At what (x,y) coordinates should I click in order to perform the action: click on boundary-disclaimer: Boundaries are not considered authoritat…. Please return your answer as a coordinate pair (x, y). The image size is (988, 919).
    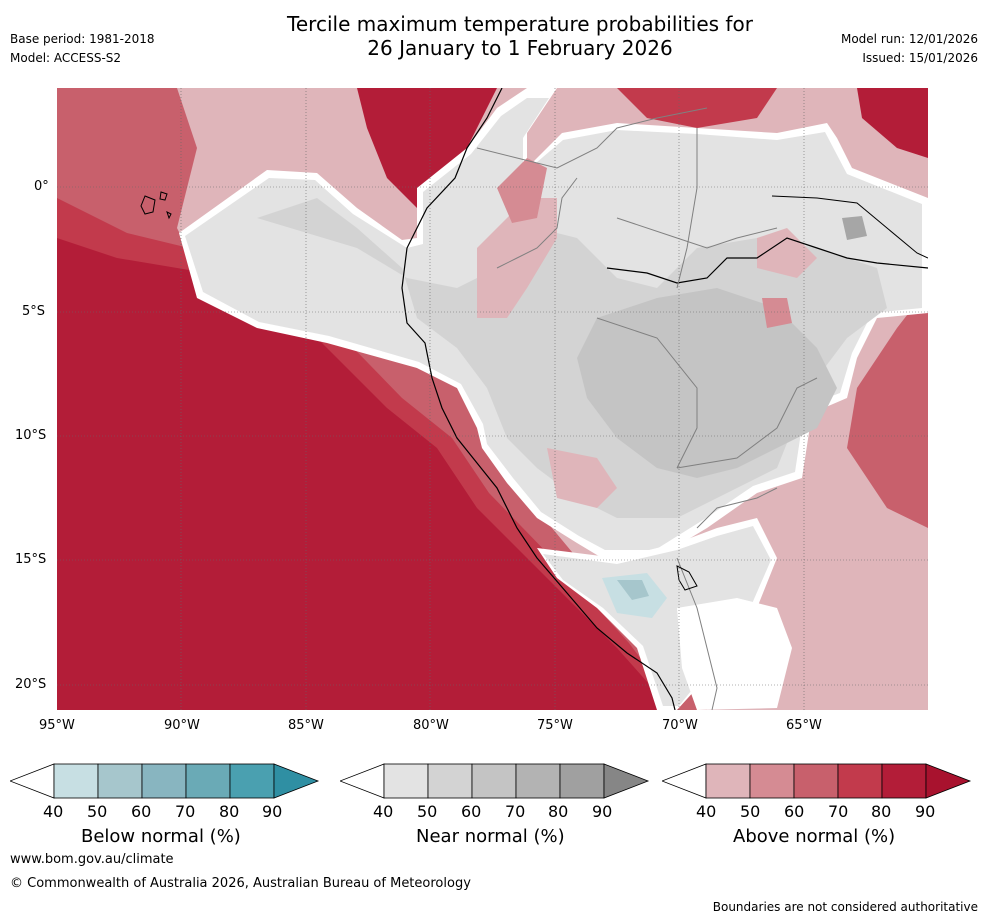
    Looking at the image, I should click on (845, 907).